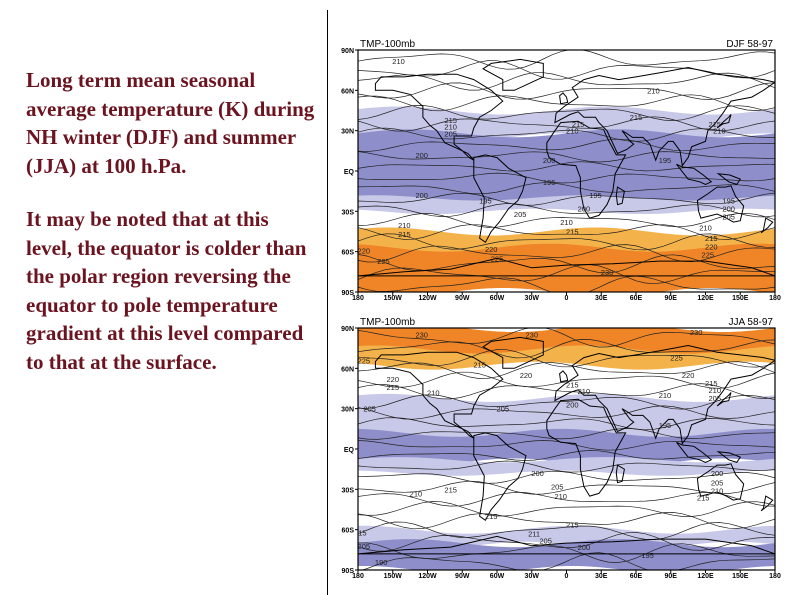 Image resolution: width=794 pixels, height=595 pixels. Describe the element at coordinates (348, 571) in the screenshot. I see `y-tick-label: 90S` at that location.